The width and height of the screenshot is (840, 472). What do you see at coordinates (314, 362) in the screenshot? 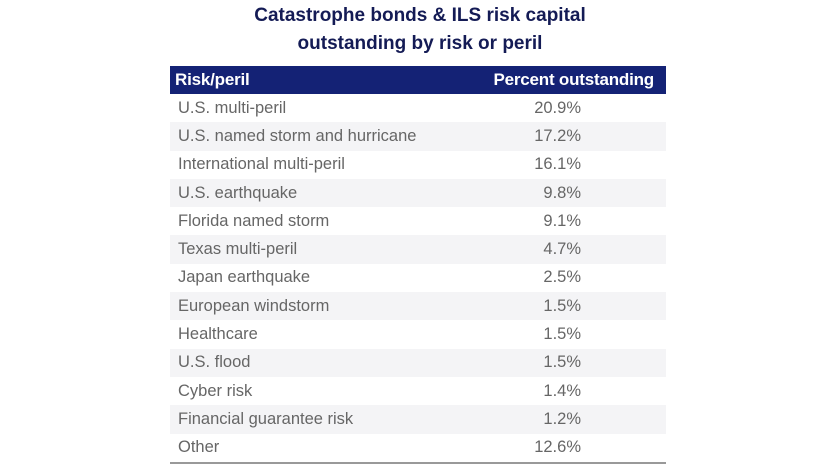
I see `risk-cell: U.S. flood` at bounding box center [314, 362].